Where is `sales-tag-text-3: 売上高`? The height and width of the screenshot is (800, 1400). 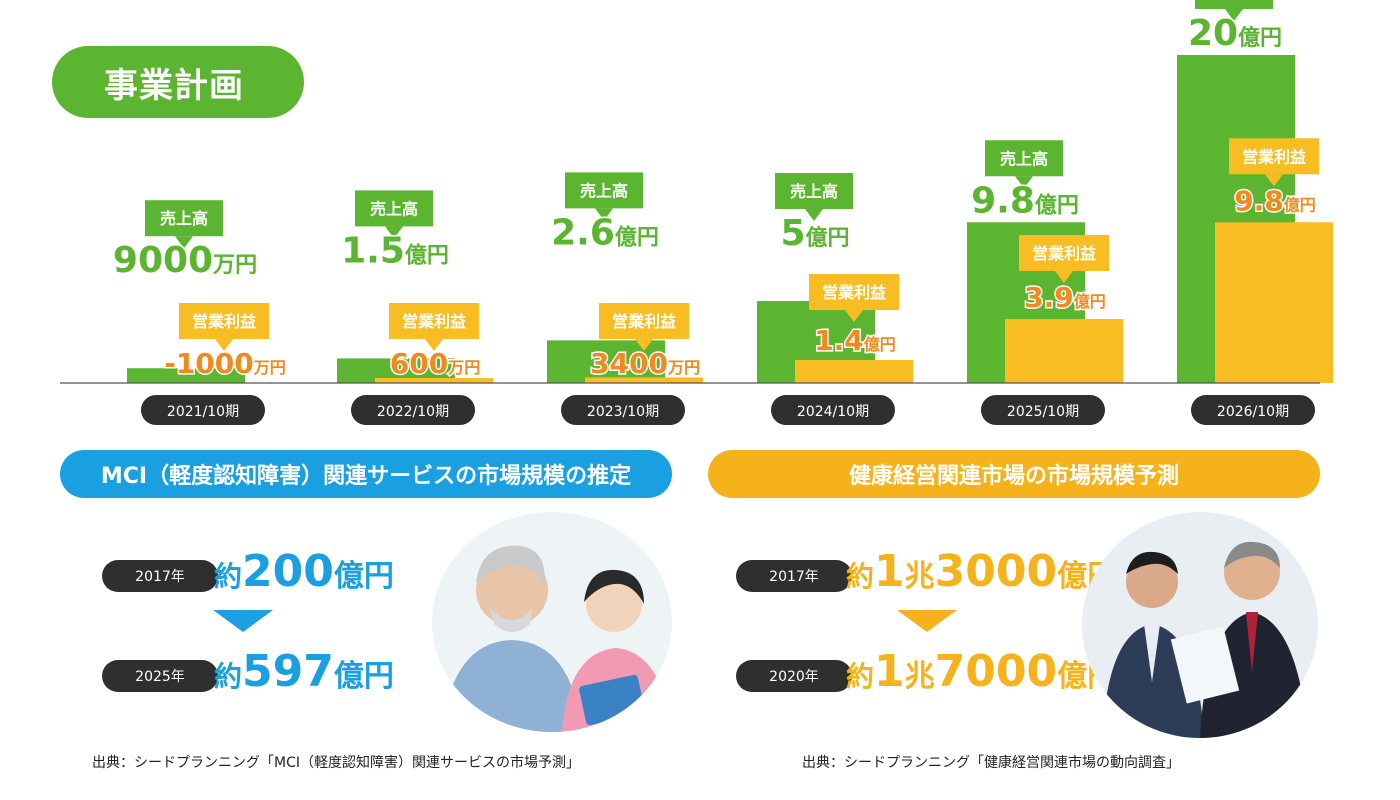 sales-tag-text-3: 売上高 is located at coordinates (814, 191).